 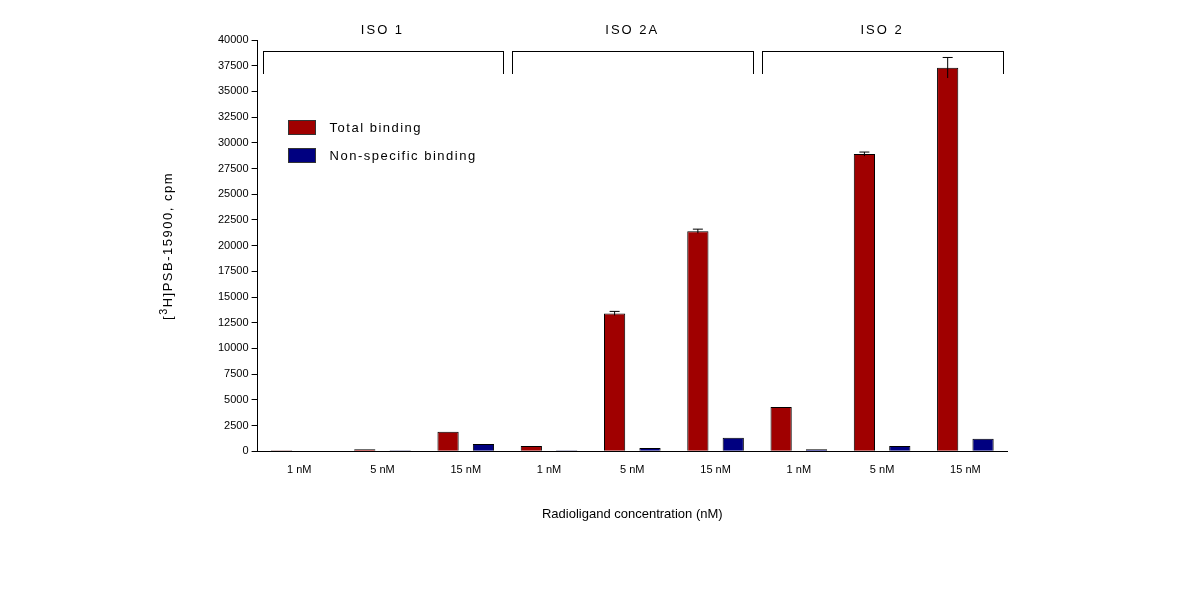 What do you see at coordinates (233, 296) in the screenshot?
I see `y-tick-label: 15000` at bounding box center [233, 296].